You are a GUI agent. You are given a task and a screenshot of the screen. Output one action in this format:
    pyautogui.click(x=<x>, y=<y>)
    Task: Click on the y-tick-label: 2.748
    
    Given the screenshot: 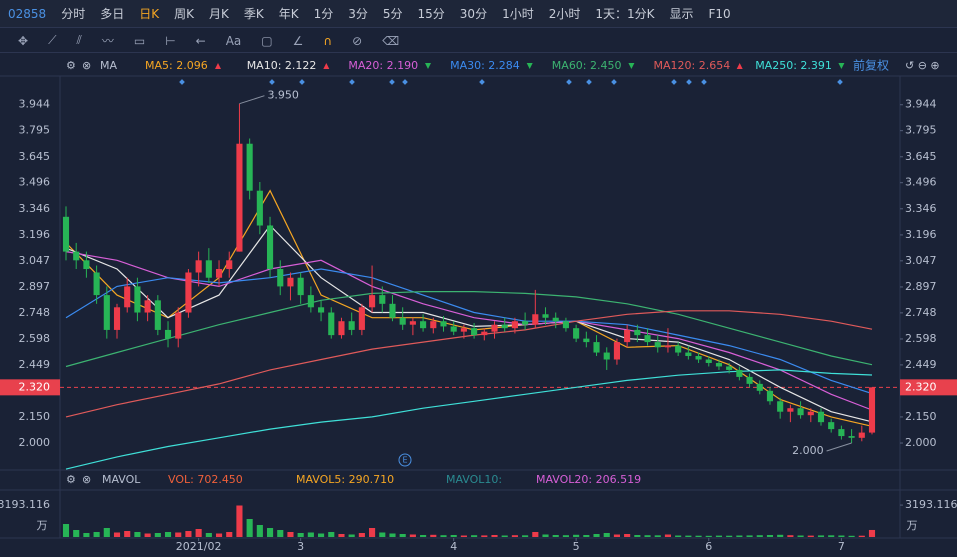 What is the action you would take?
    pyautogui.click(x=35, y=312)
    